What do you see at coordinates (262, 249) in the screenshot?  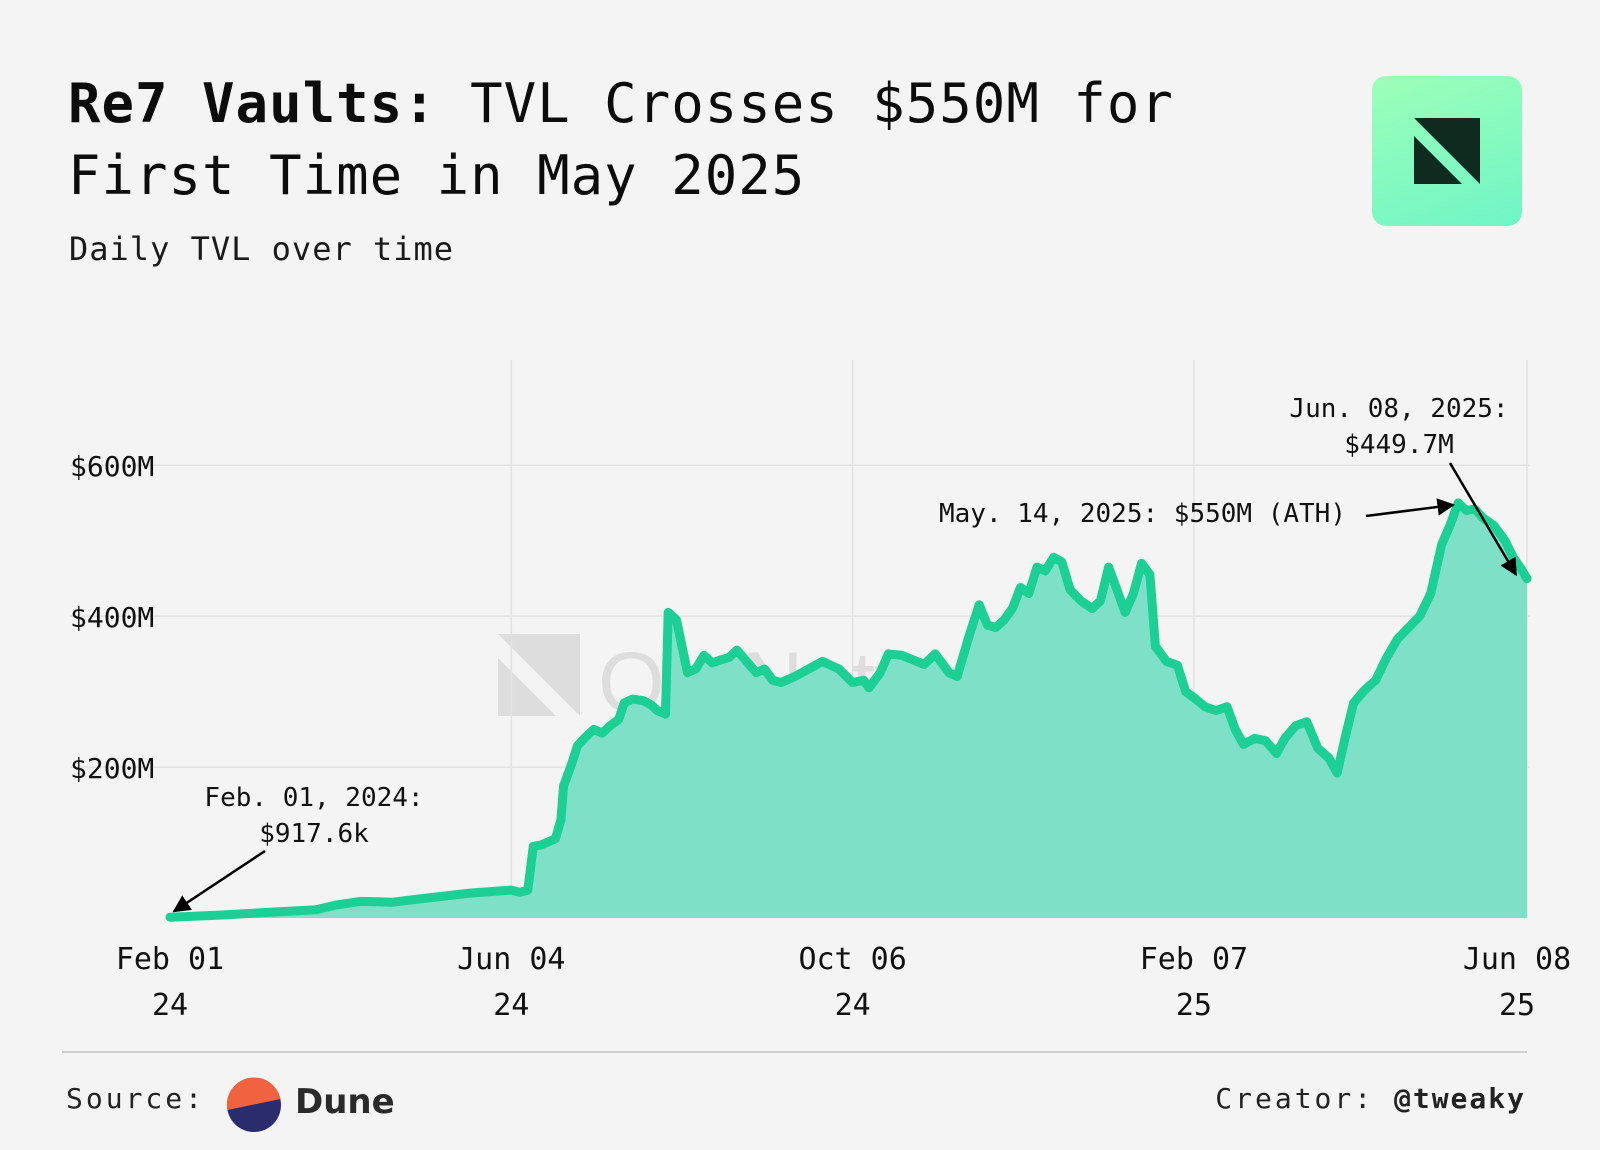 I see `chart-subtitle: Daily TVL over time` at bounding box center [262, 249].